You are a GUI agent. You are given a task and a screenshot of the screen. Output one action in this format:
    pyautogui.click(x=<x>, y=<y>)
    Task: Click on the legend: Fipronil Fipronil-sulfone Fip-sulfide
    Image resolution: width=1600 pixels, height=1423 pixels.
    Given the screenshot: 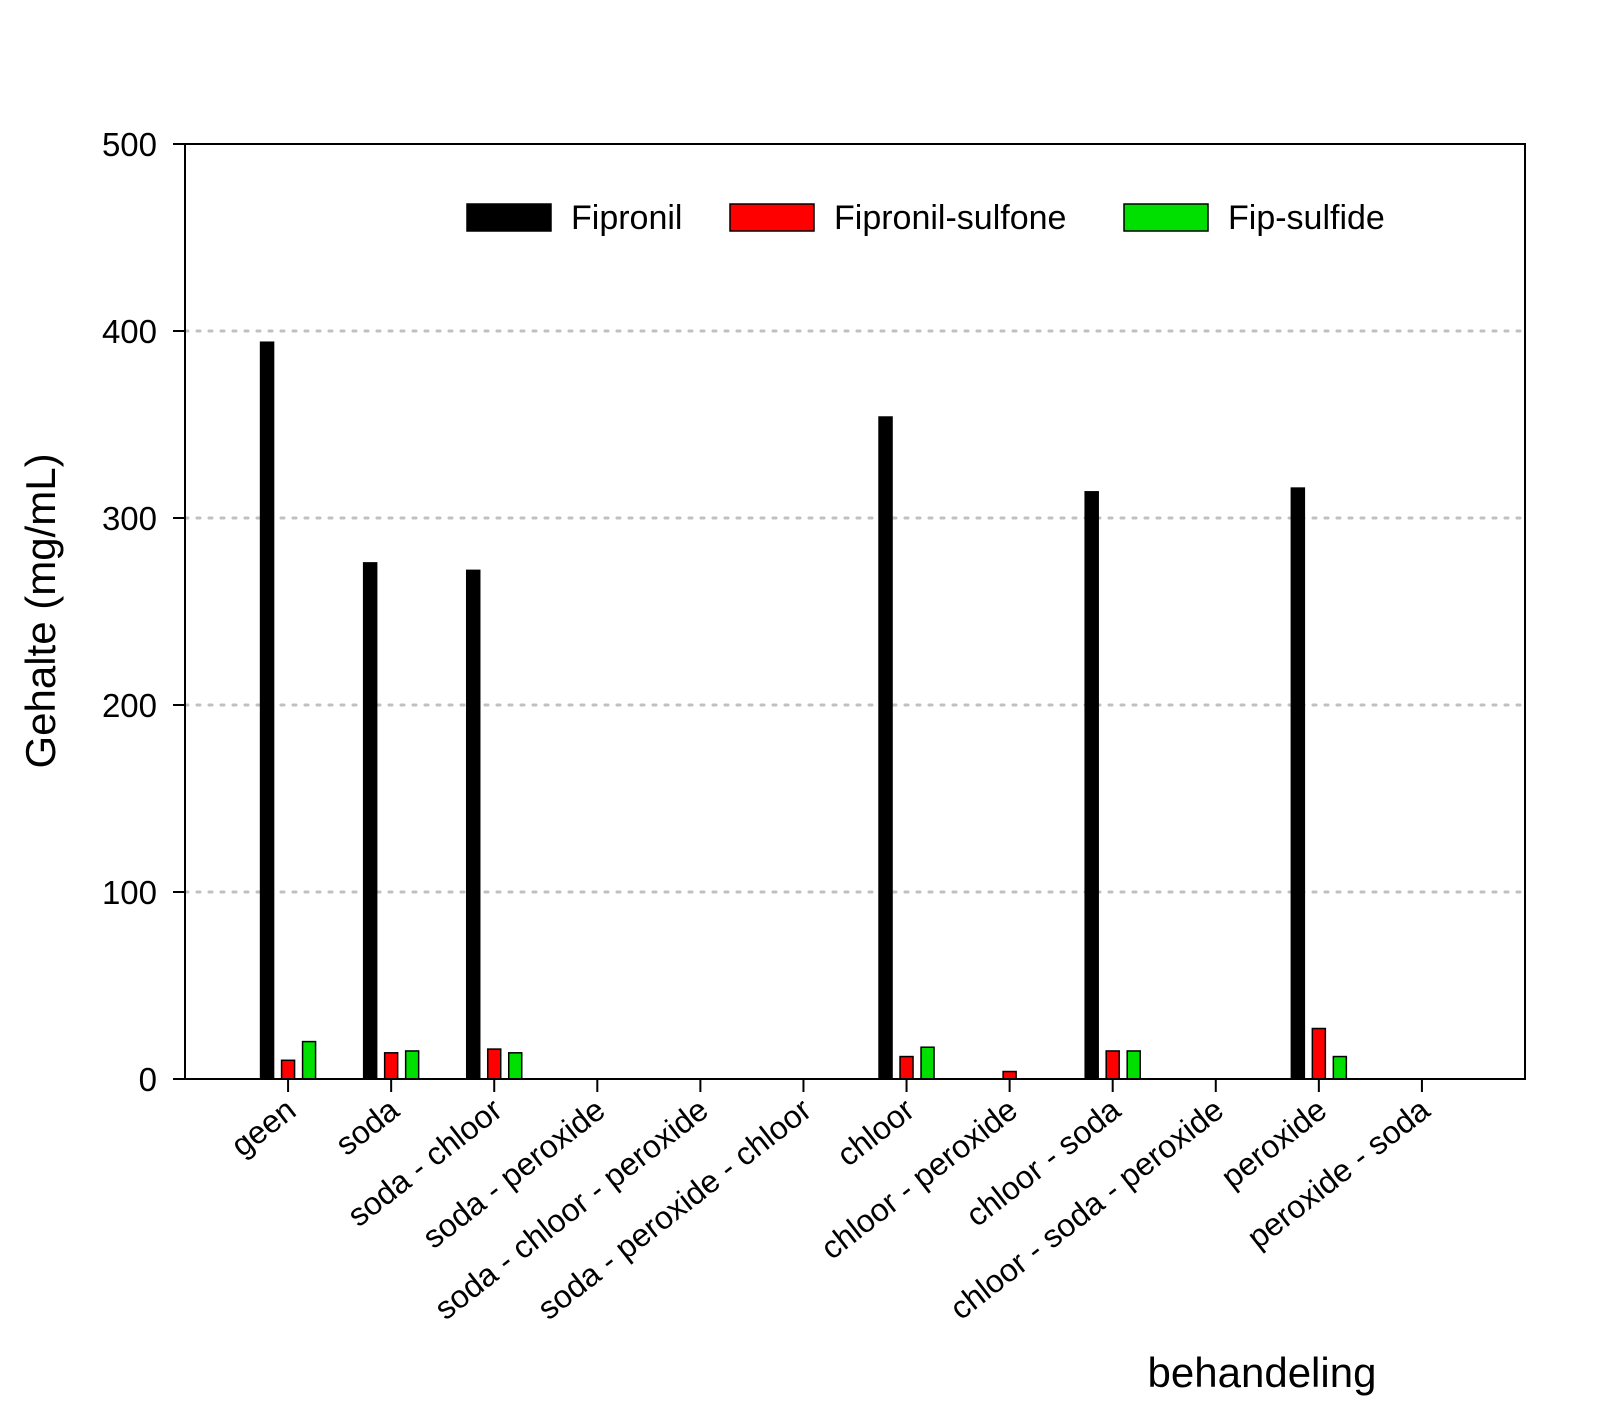 What is the action you would take?
    pyautogui.click(x=925, y=218)
    